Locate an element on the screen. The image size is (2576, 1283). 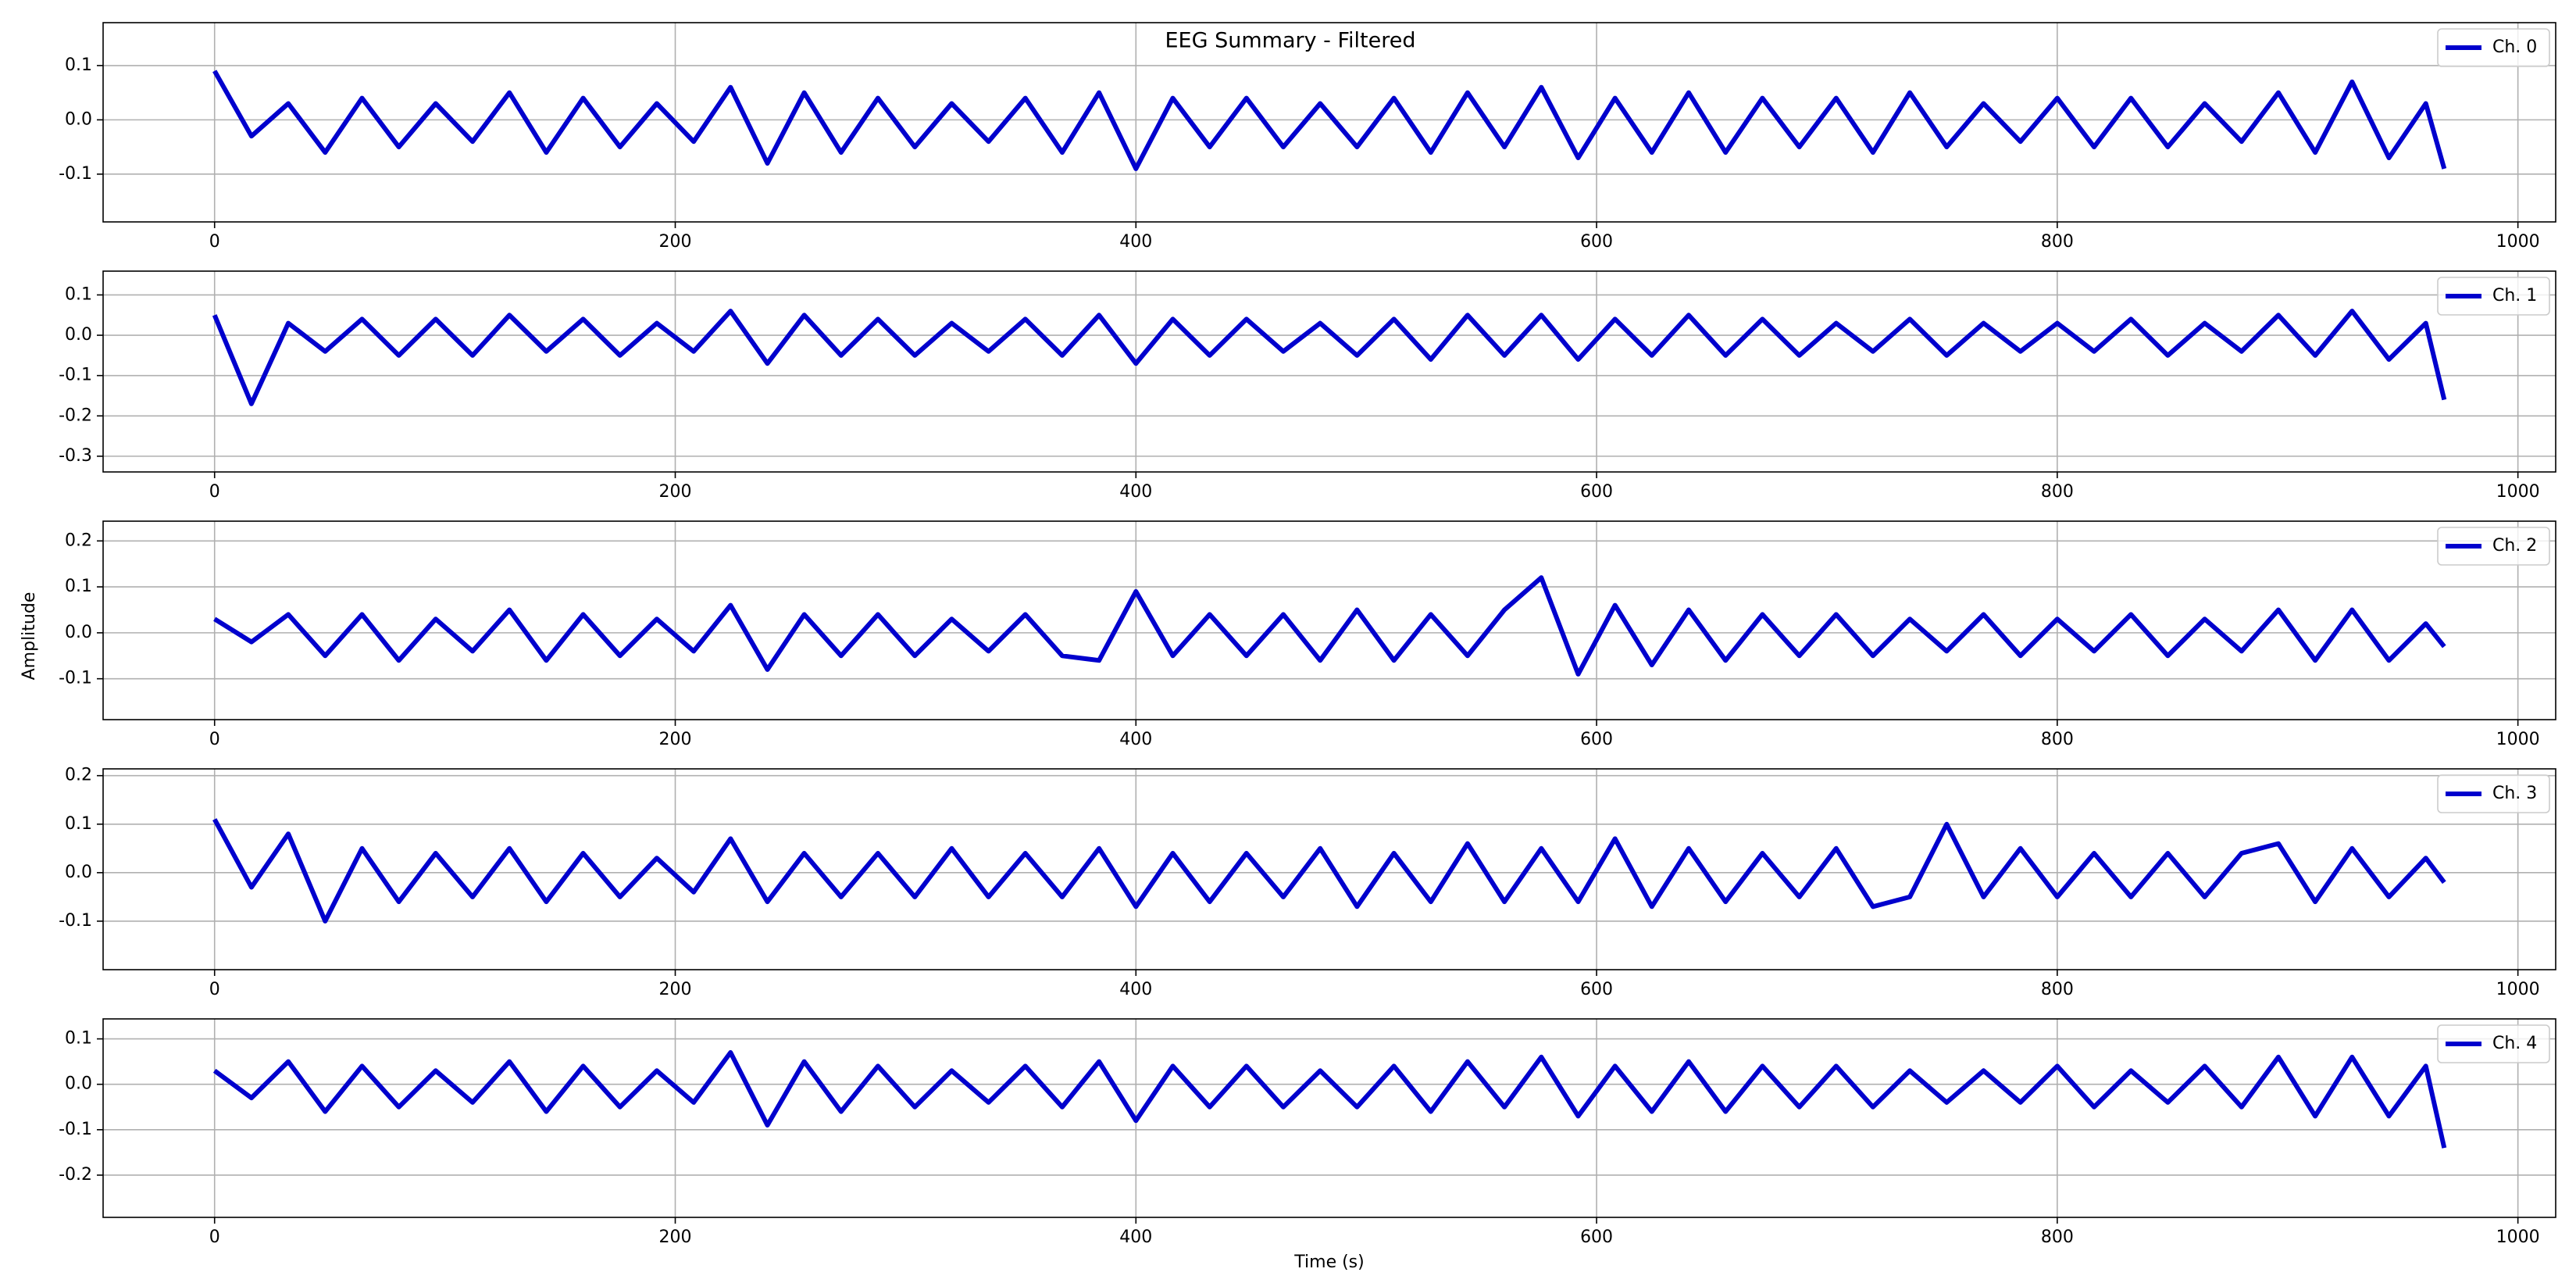
chart-title: EEG Summary - Filtered is located at coordinates (1290, 41).